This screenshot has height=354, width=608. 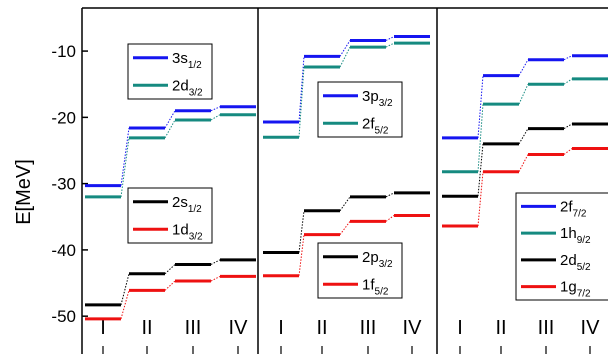 I want to click on y-tick-label: -10, so click(x=63, y=51).